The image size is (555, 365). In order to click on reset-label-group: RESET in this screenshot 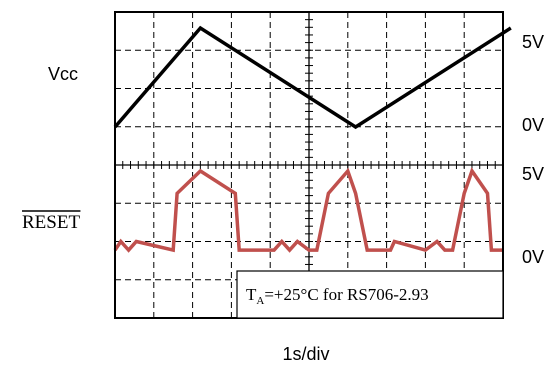, I will do `click(51, 221)`.